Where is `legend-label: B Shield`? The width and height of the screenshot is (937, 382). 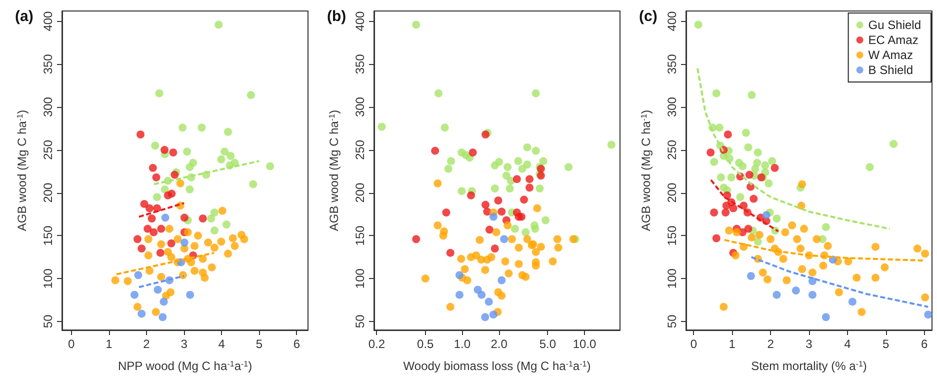 legend-label: B Shield is located at coordinates (891, 70).